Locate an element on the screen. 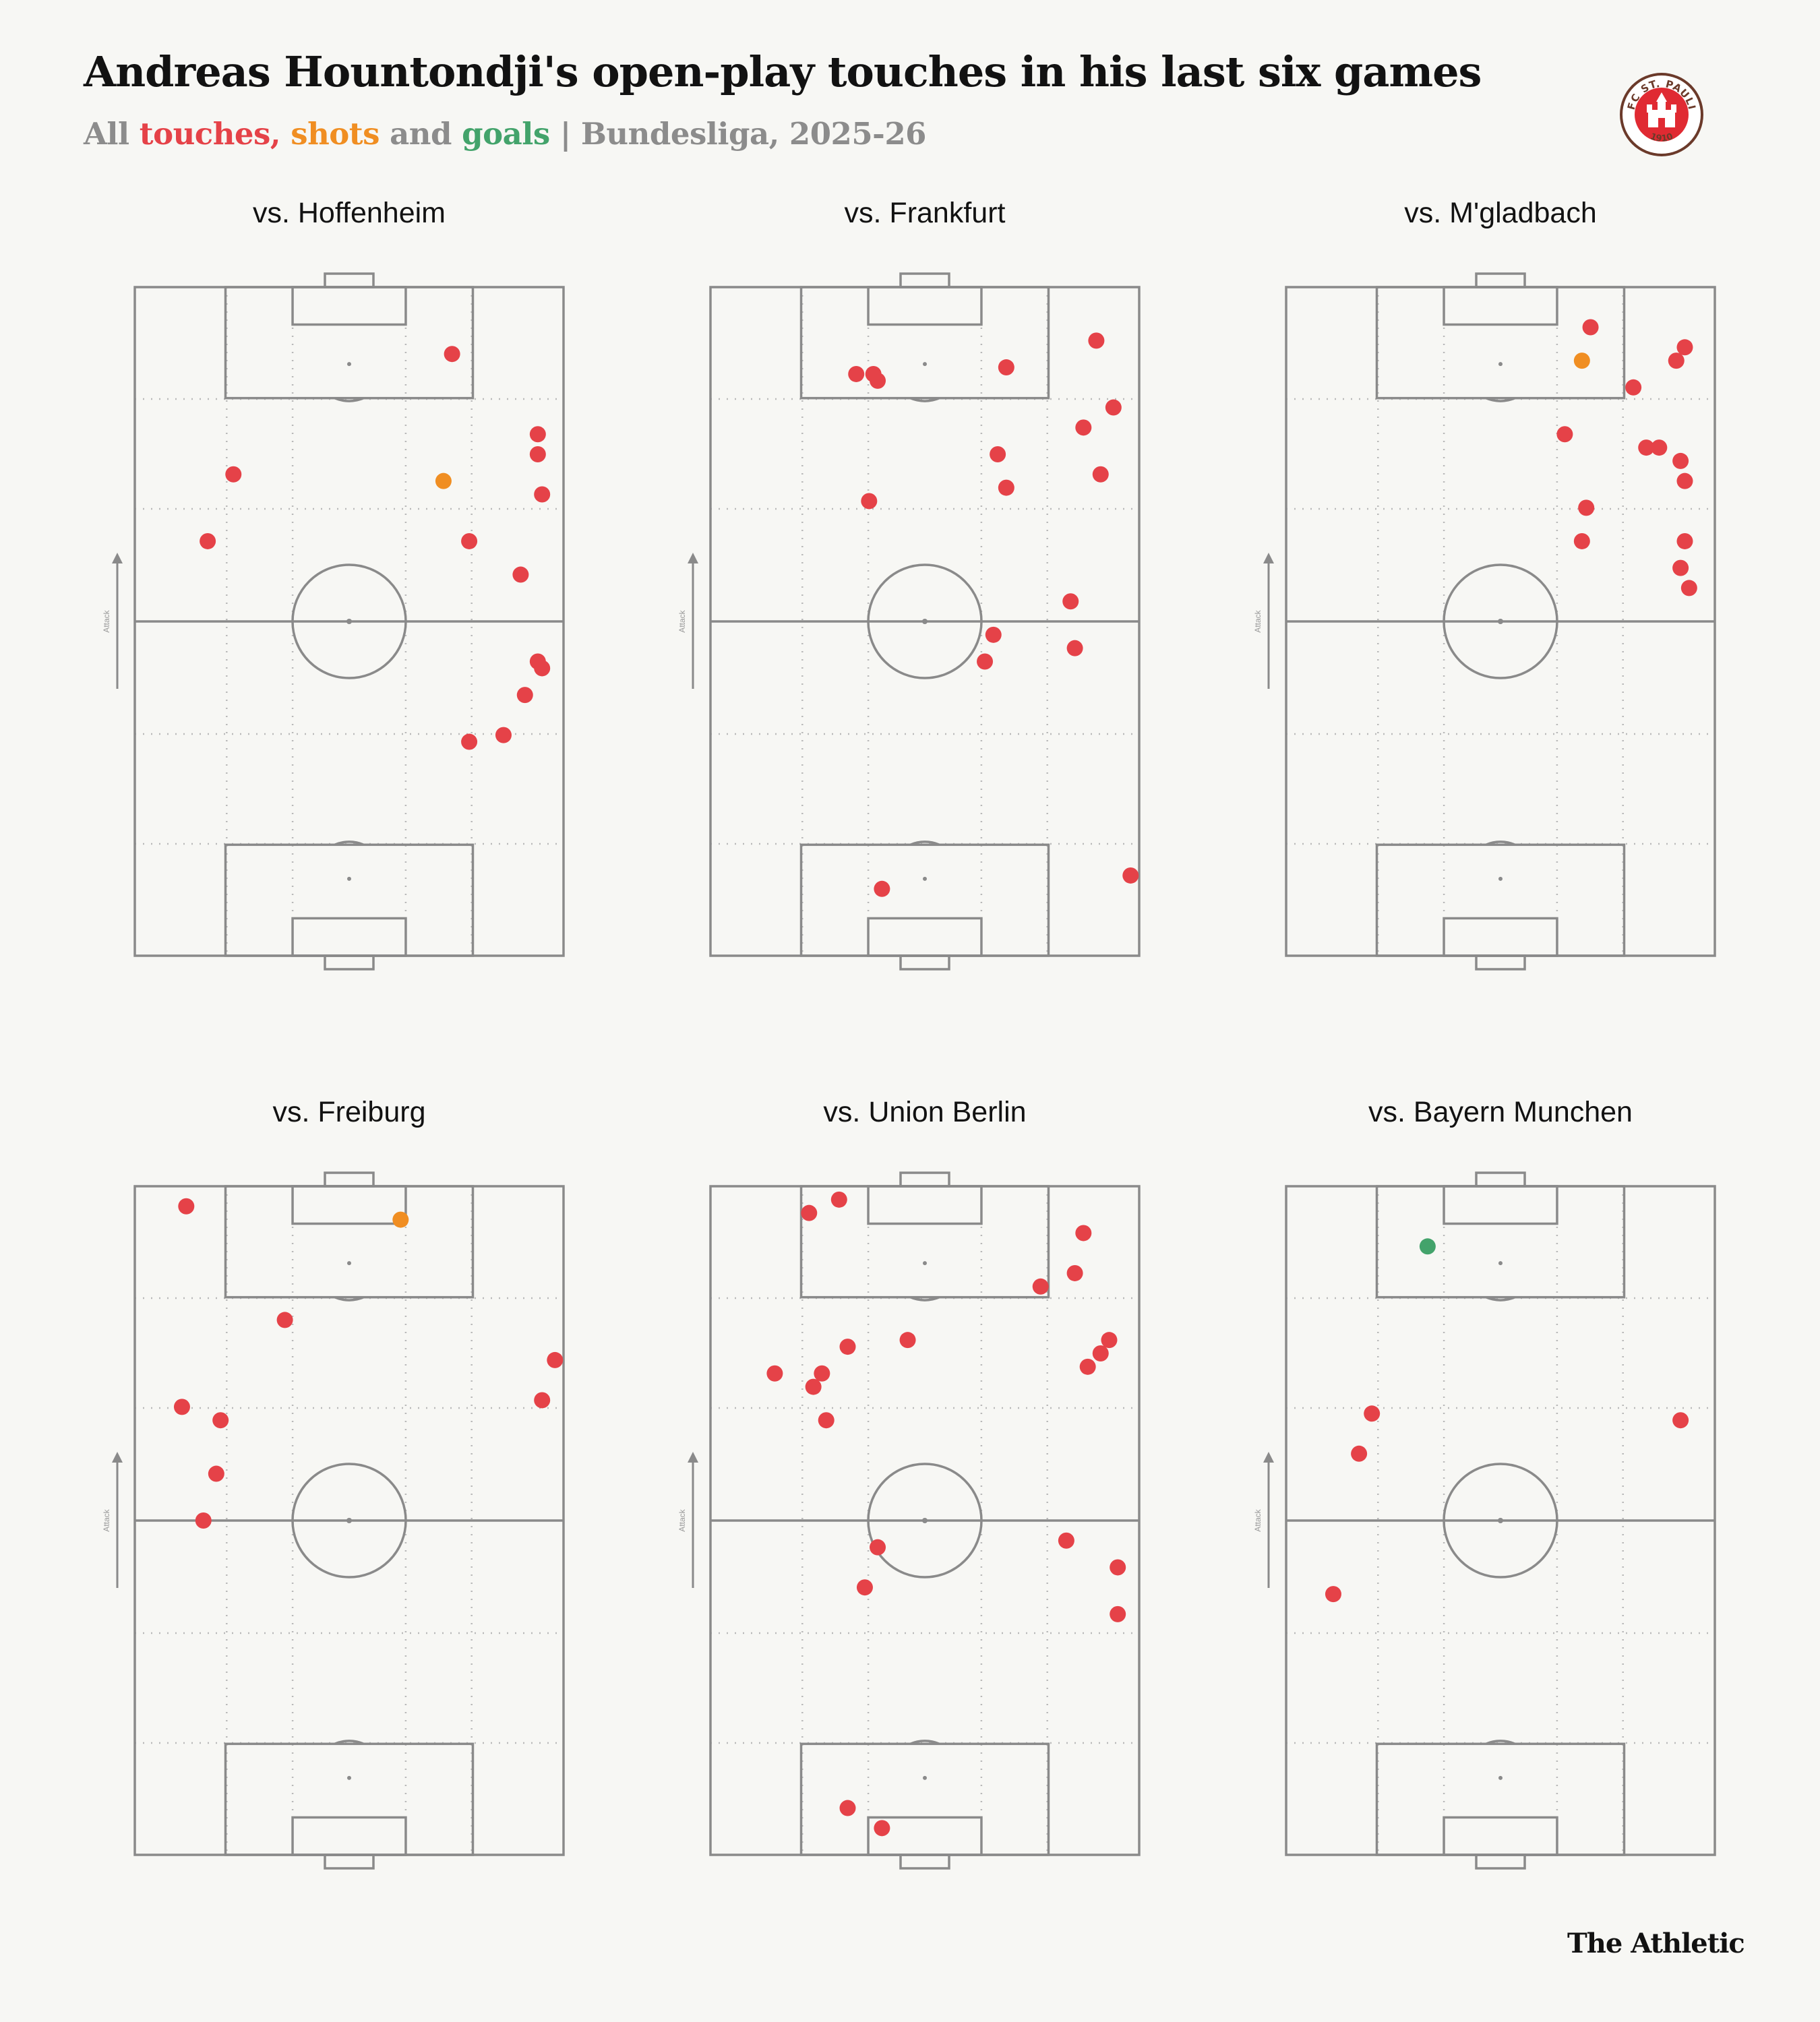  panel-title: vs. M'gladbach is located at coordinates (1500, 213).